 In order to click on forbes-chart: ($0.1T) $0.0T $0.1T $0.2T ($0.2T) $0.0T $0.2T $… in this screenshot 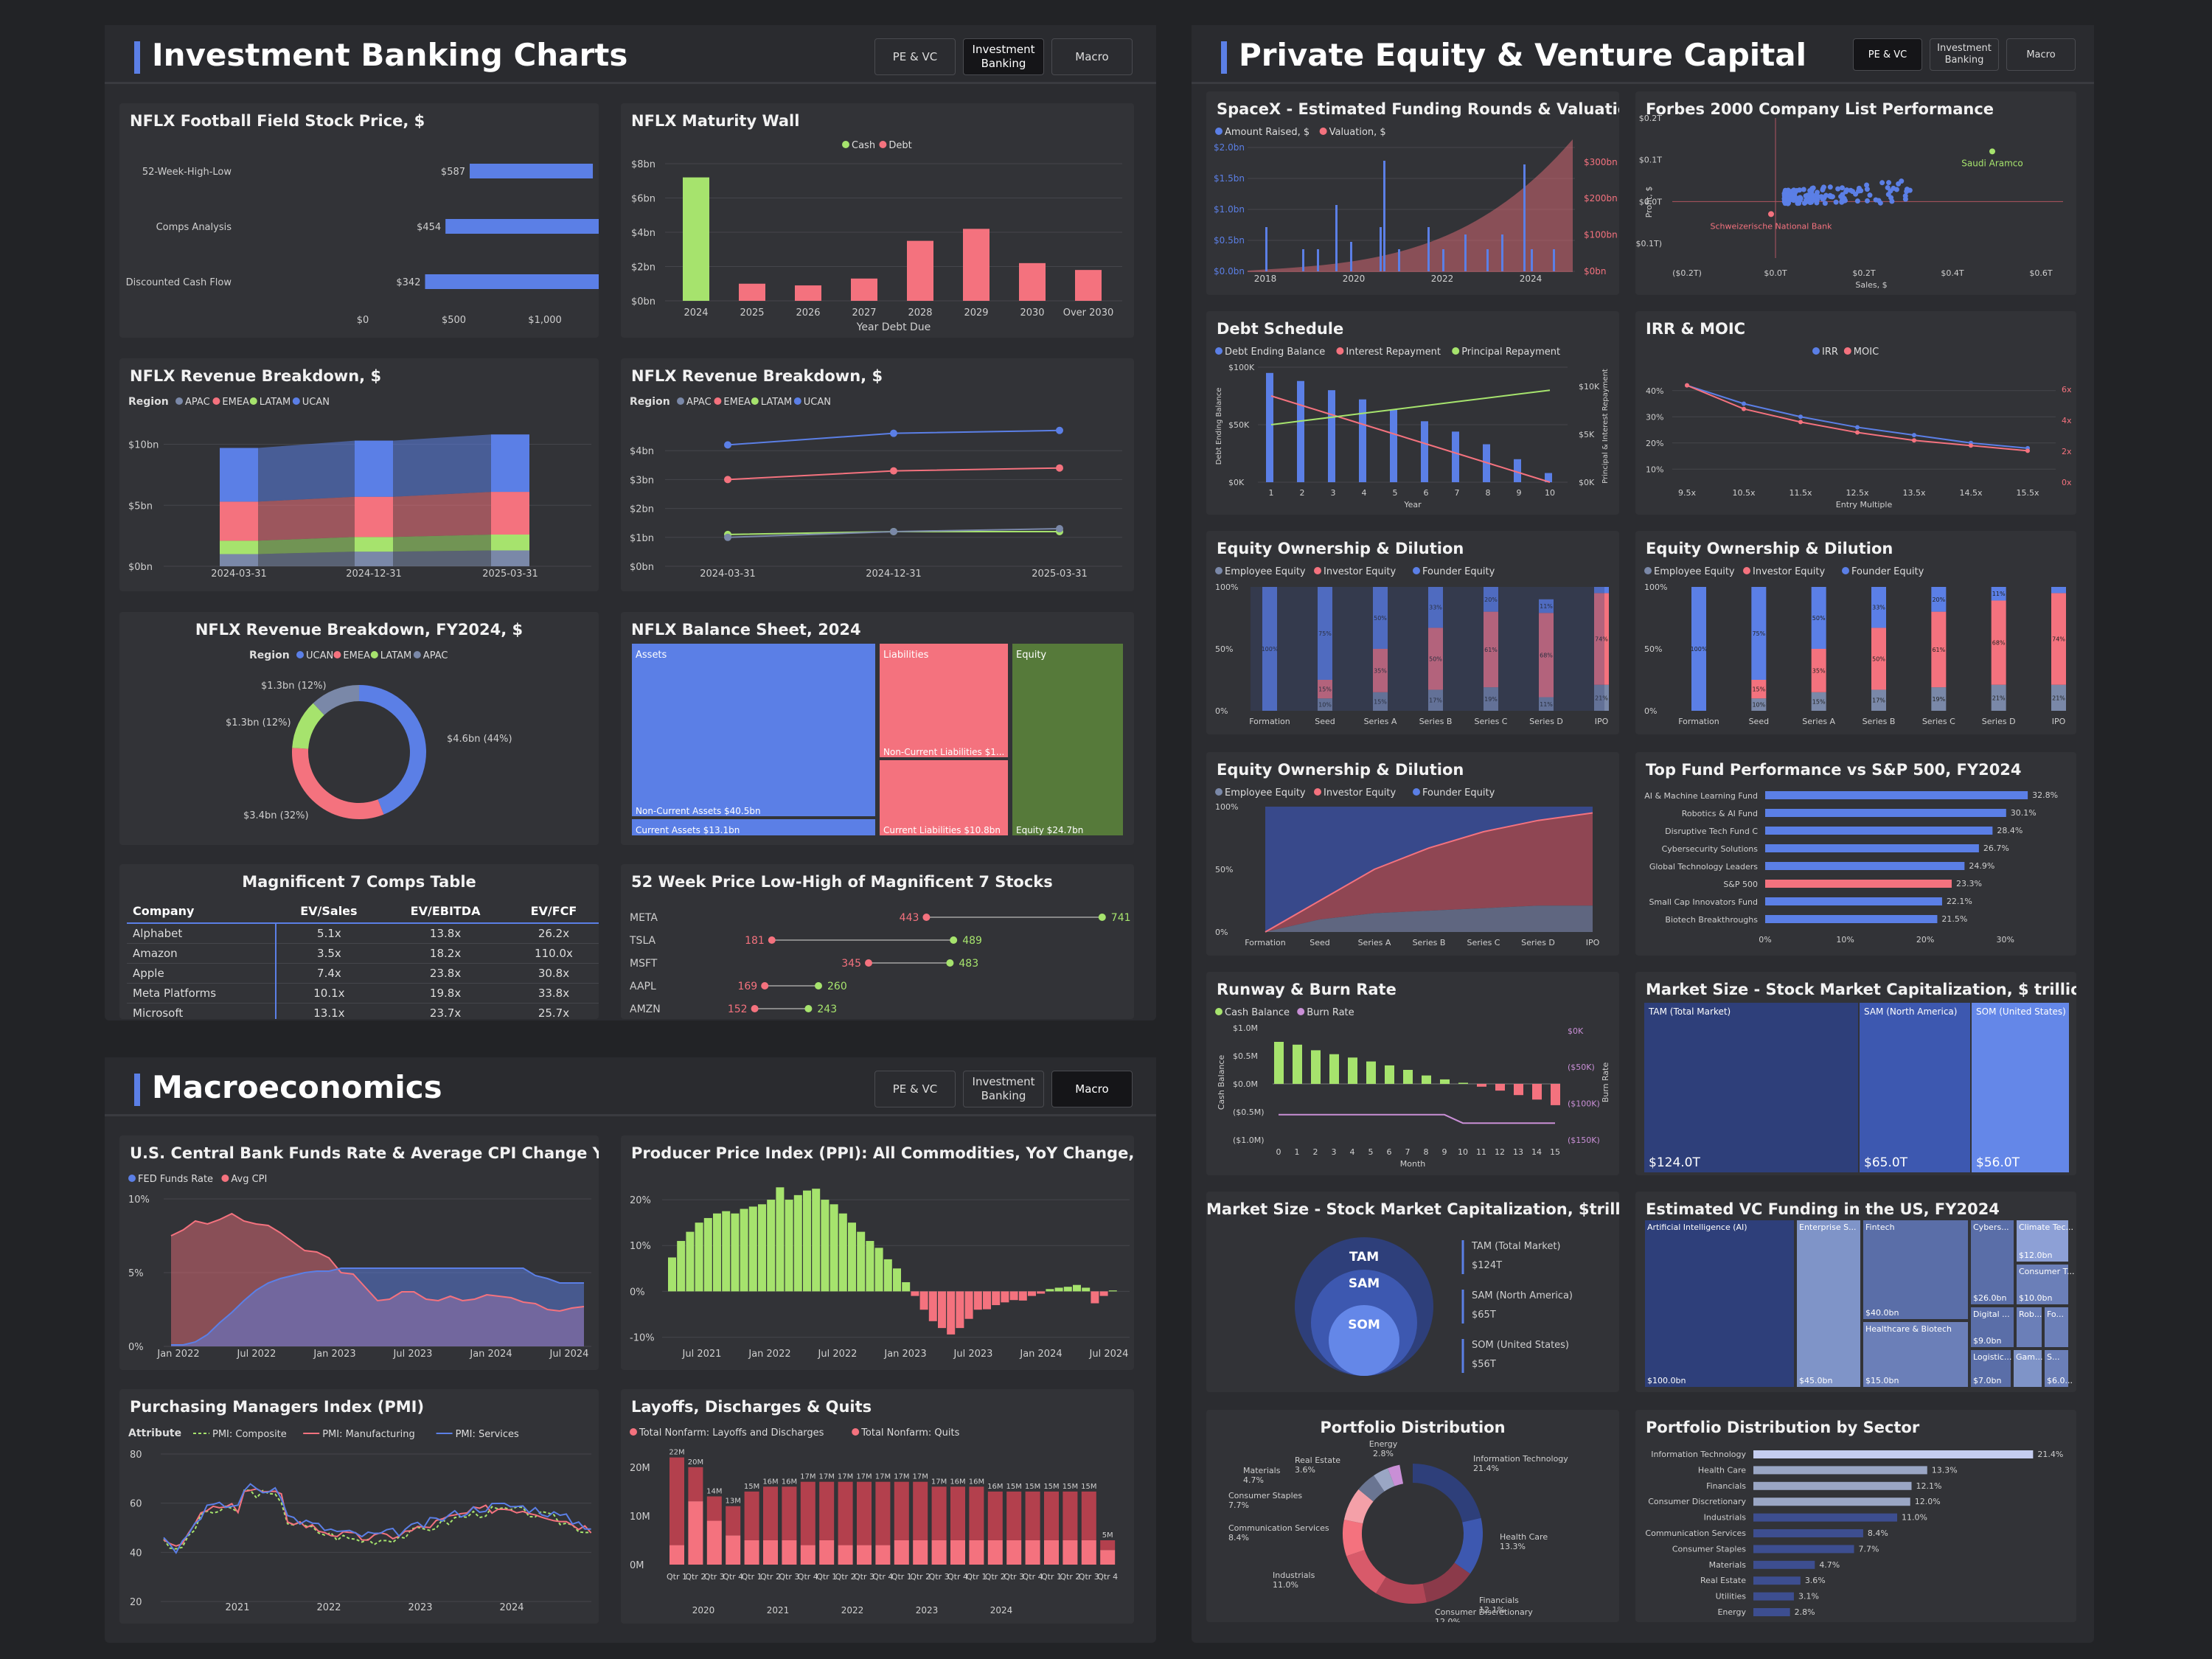, I will do `click(1849, 202)`.